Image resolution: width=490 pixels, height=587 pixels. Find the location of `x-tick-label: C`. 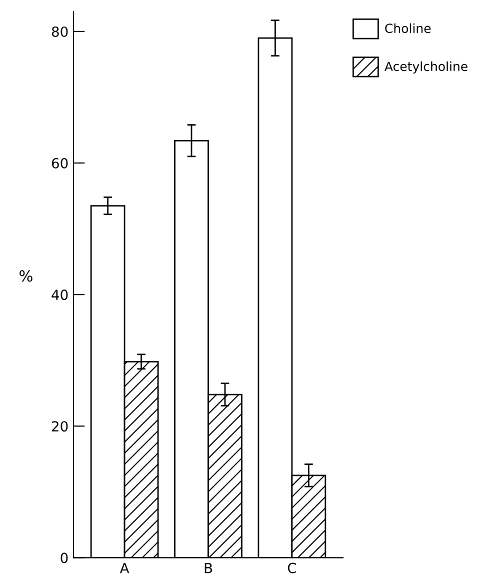

x-tick-label: C is located at coordinates (292, 568).